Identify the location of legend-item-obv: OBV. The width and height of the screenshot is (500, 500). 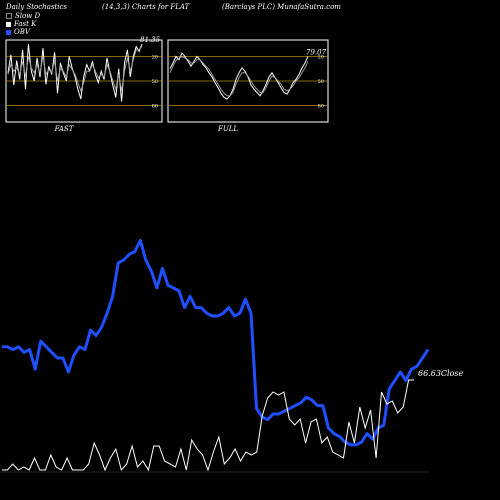
(23, 32).